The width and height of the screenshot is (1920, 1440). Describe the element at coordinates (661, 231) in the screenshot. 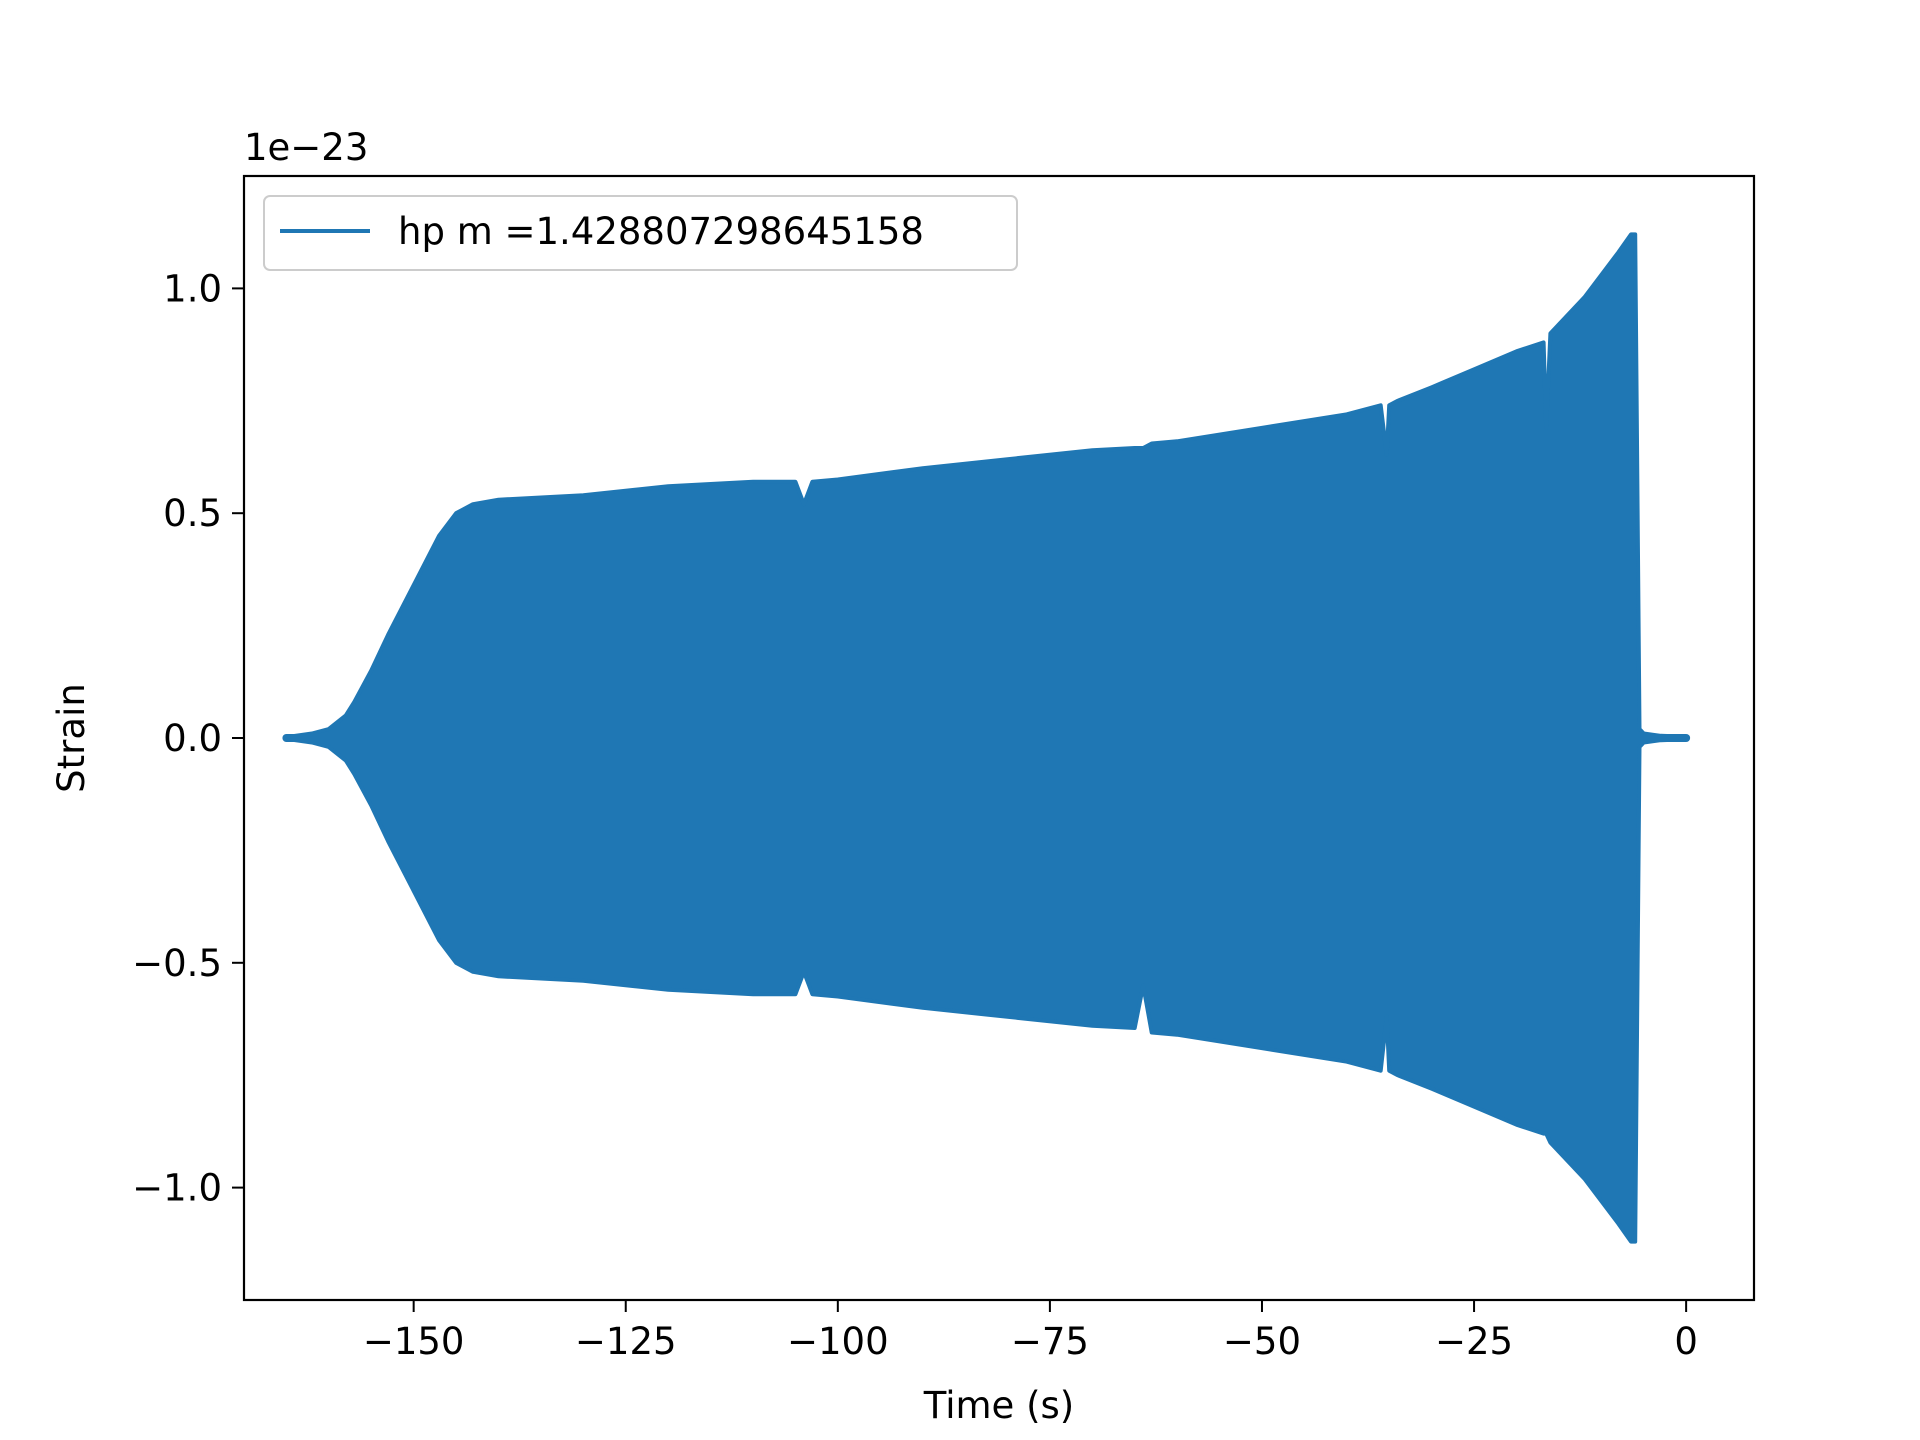

I see `legend-entry-label: hp m =1.428807298645158` at that location.